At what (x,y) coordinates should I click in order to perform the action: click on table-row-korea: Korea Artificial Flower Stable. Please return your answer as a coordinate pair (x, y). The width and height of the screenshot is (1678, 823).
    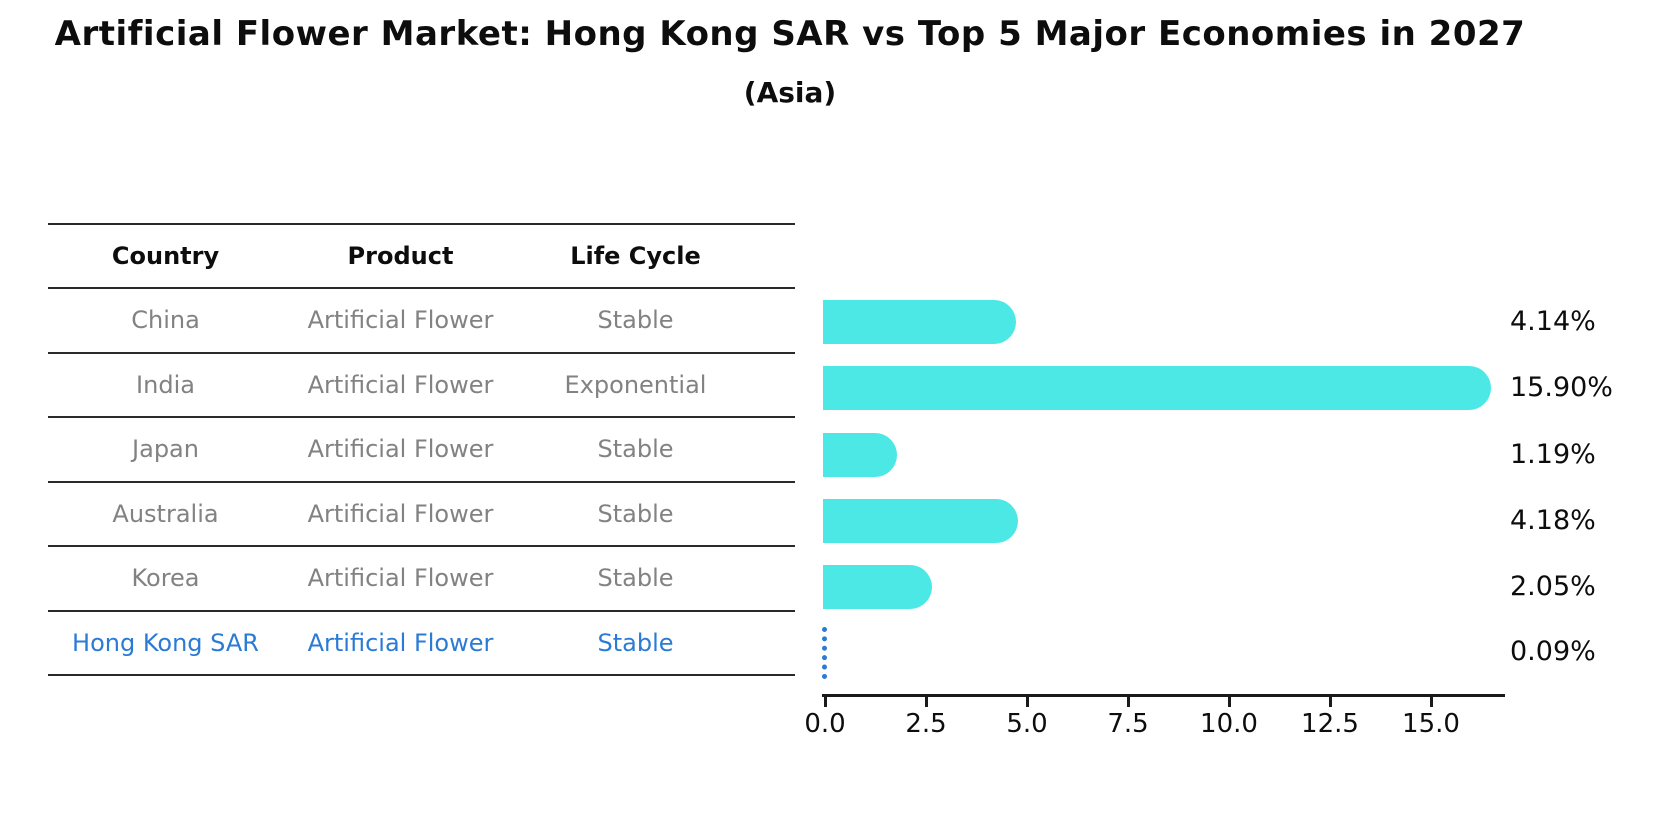
    Looking at the image, I should click on (421, 579).